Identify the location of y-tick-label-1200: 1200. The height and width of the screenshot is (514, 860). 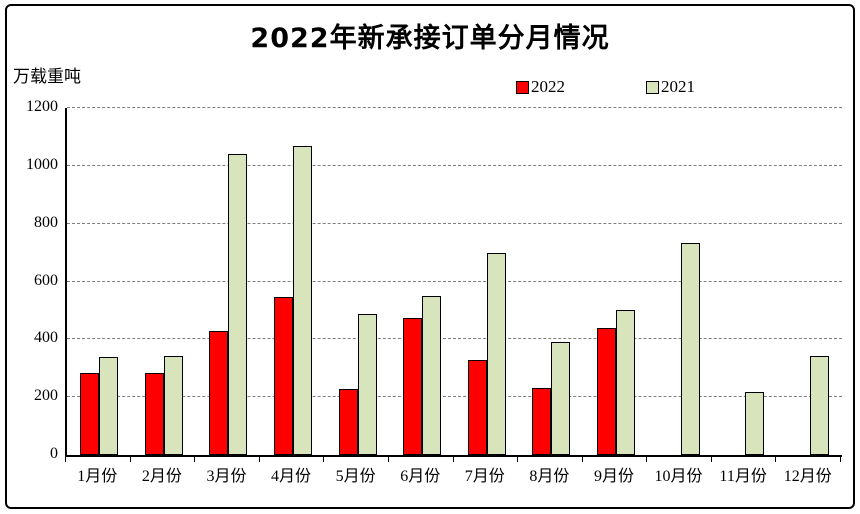
(42, 106).